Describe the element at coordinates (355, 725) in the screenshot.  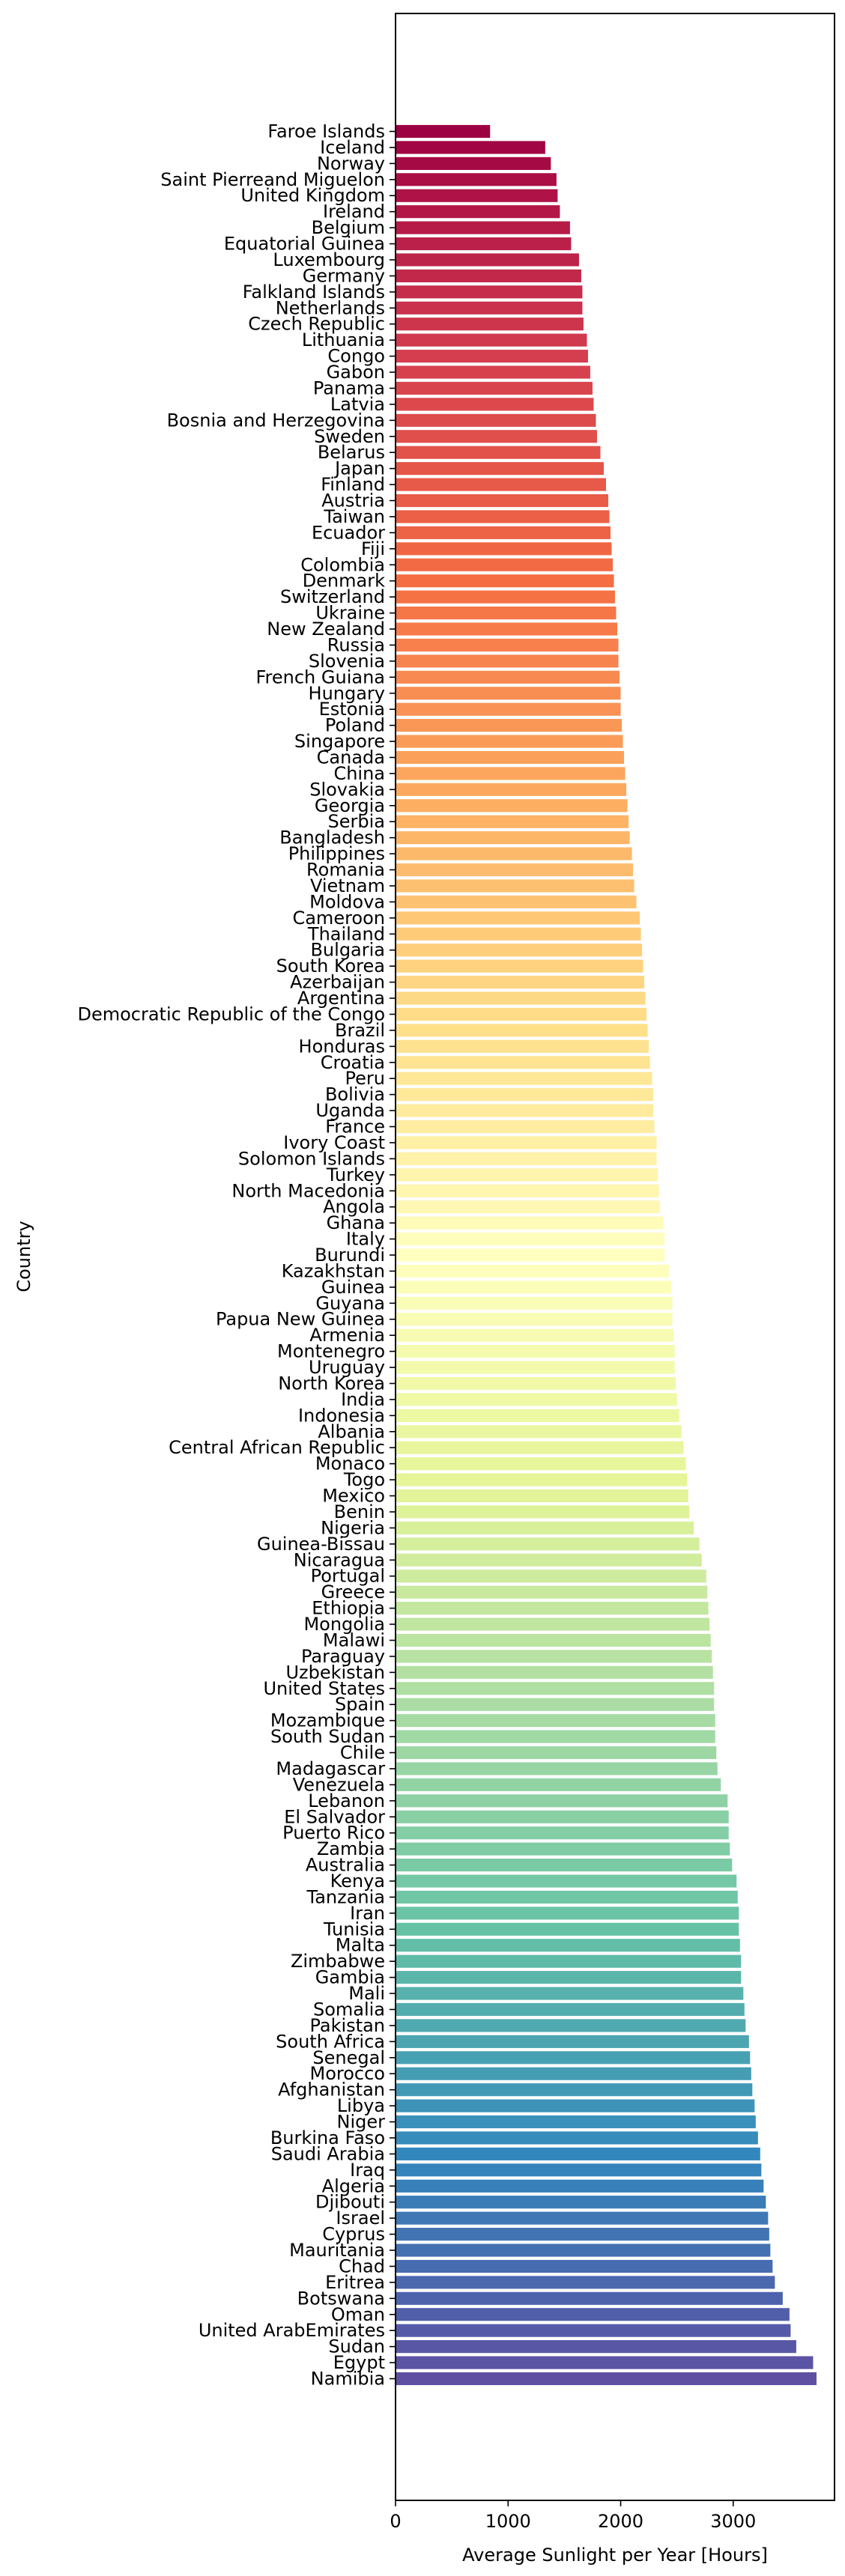
I see `y-tick-label: Poland` at that location.